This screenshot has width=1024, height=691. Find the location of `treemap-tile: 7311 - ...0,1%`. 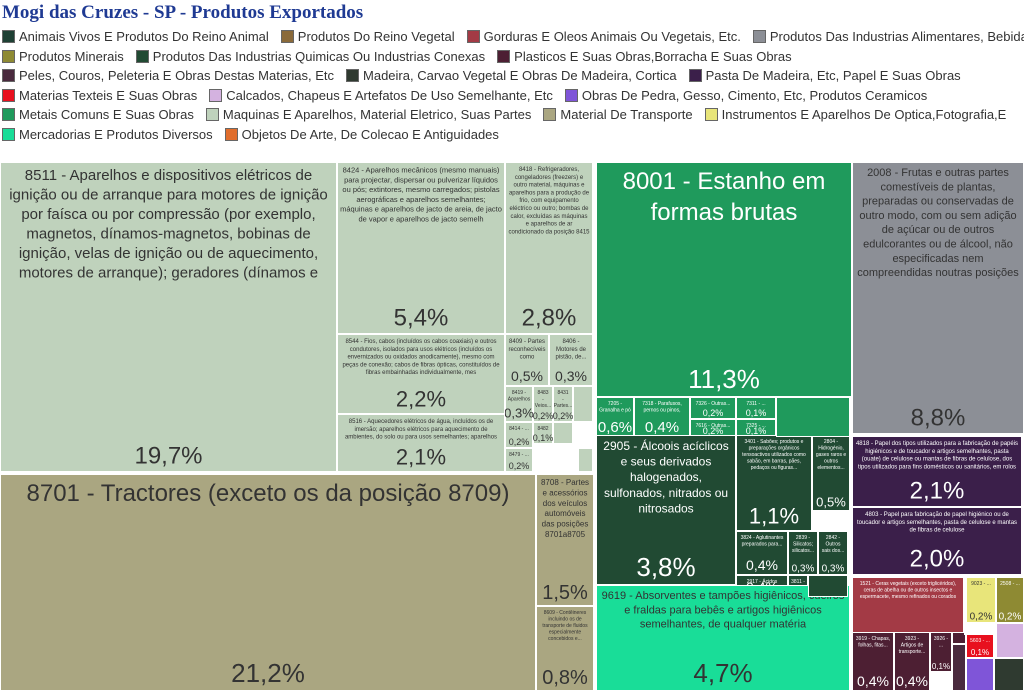

treemap-tile: 7311 - ...0,1% is located at coordinates (756, 408).